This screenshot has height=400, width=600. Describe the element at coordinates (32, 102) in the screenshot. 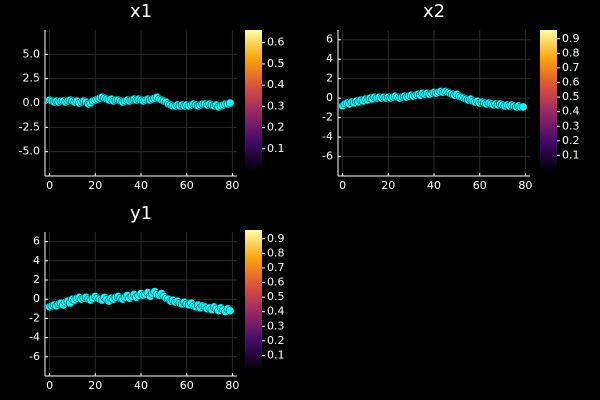

I see `y-tick-label: 0.0` at that location.